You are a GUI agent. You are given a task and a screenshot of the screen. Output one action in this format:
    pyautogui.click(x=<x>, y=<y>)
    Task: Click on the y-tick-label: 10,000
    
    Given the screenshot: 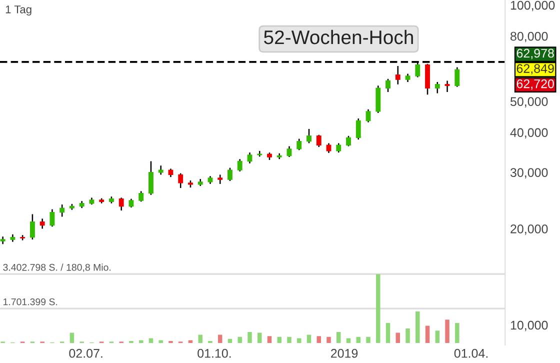 What is the action you would take?
    pyautogui.click(x=529, y=326)
    